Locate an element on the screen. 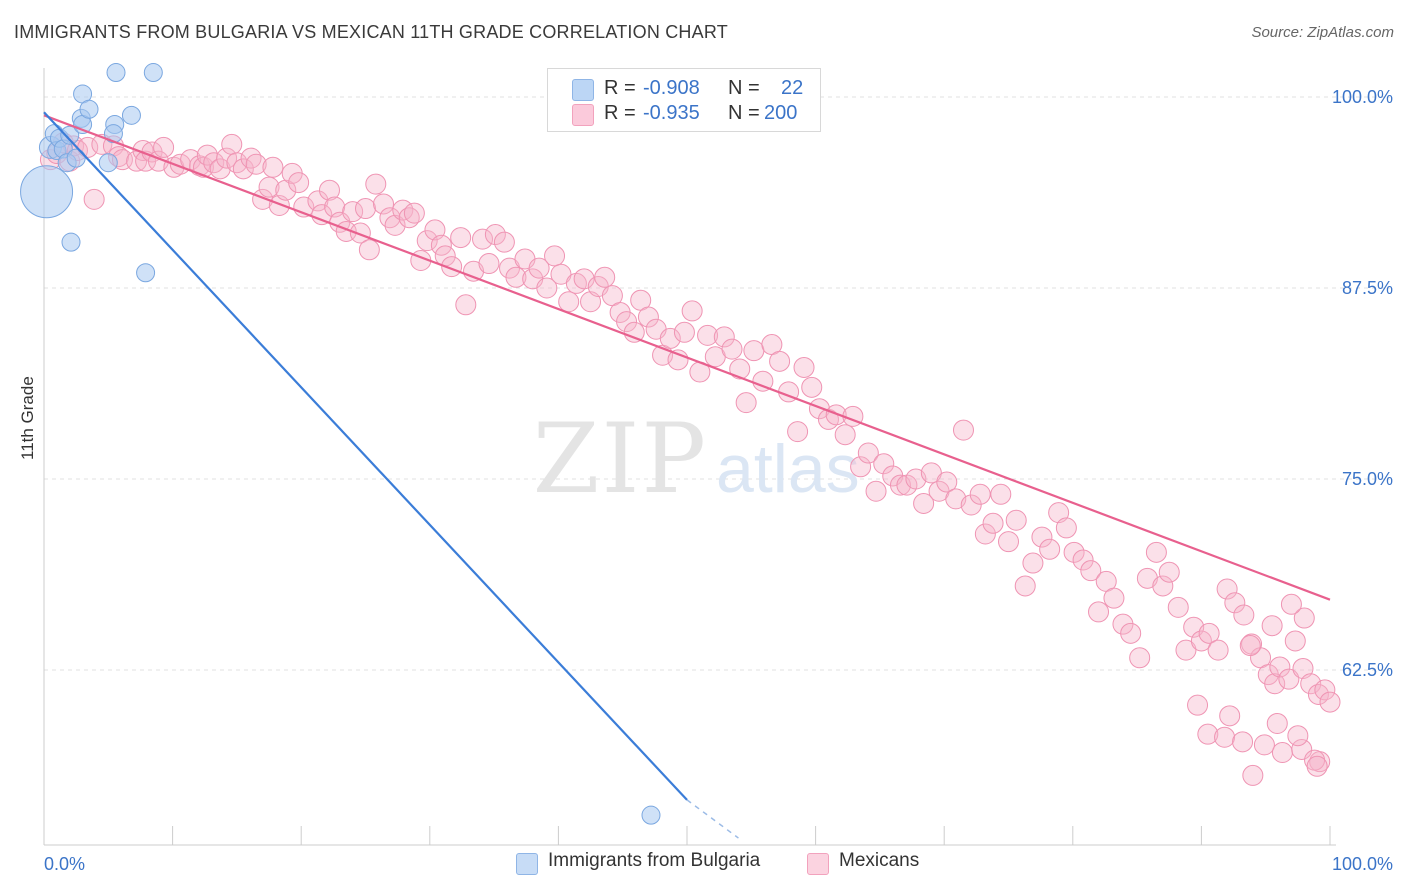 The width and height of the screenshot is (1406, 892). source-label: Source: ZipAtlas.com is located at coordinates (1322, 32).